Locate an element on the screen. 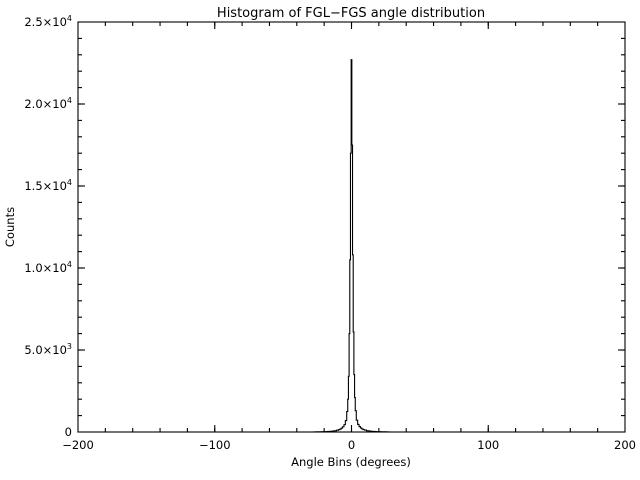  x-axis-tick-labels: −200 −100 0 100 200 is located at coordinates (349, 445).